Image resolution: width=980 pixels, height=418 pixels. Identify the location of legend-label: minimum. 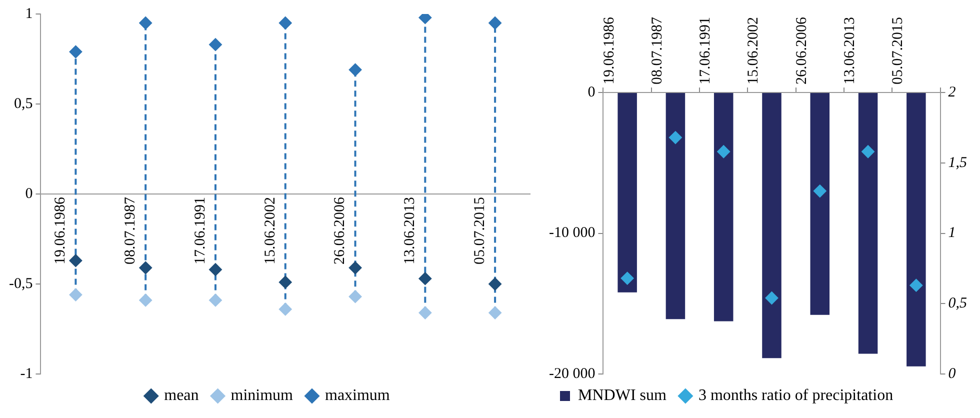
(262, 395).